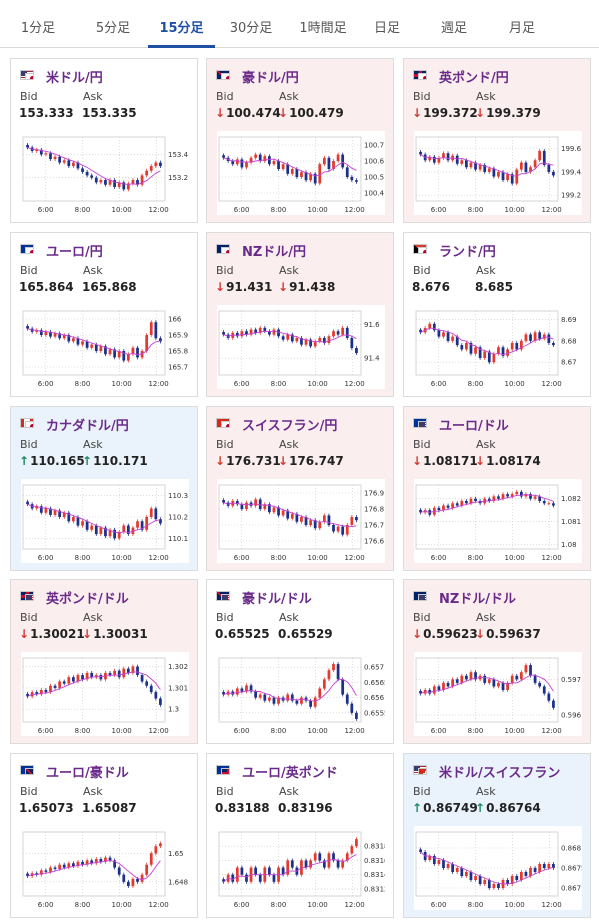 This screenshot has width=599, height=920. What do you see at coordinates (422, 444) in the screenshot?
I see `bid-label: Bid` at bounding box center [422, 444].